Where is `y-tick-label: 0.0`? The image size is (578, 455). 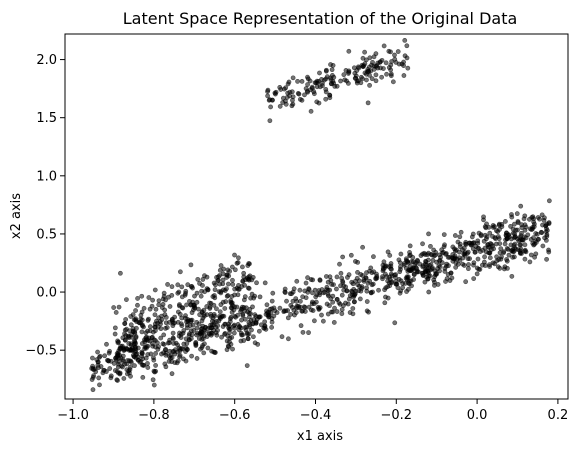
y-tick-label: 0.0 is located at coordinates (46, 293).